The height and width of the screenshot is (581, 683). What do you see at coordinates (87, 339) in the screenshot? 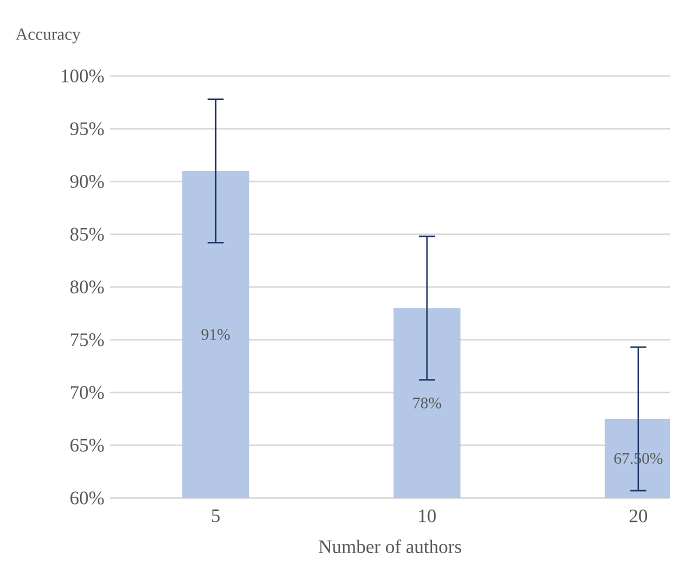
I see `y-tick-label: 75%` at bounding box center [87, 339].